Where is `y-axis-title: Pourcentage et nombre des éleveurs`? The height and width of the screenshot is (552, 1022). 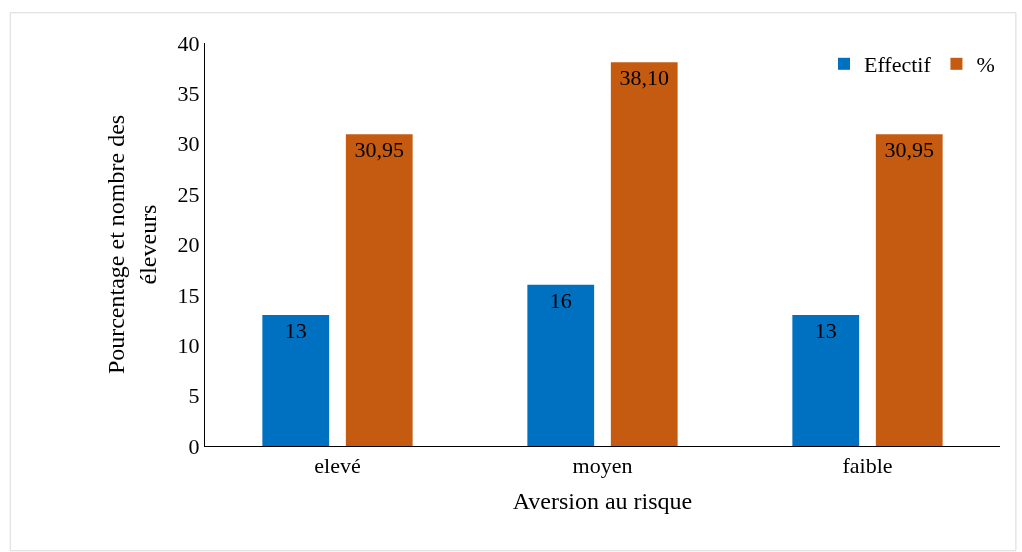
y-axis-title: Pourcentage et nombre des éleveurs is located at coordinates (132, 244).